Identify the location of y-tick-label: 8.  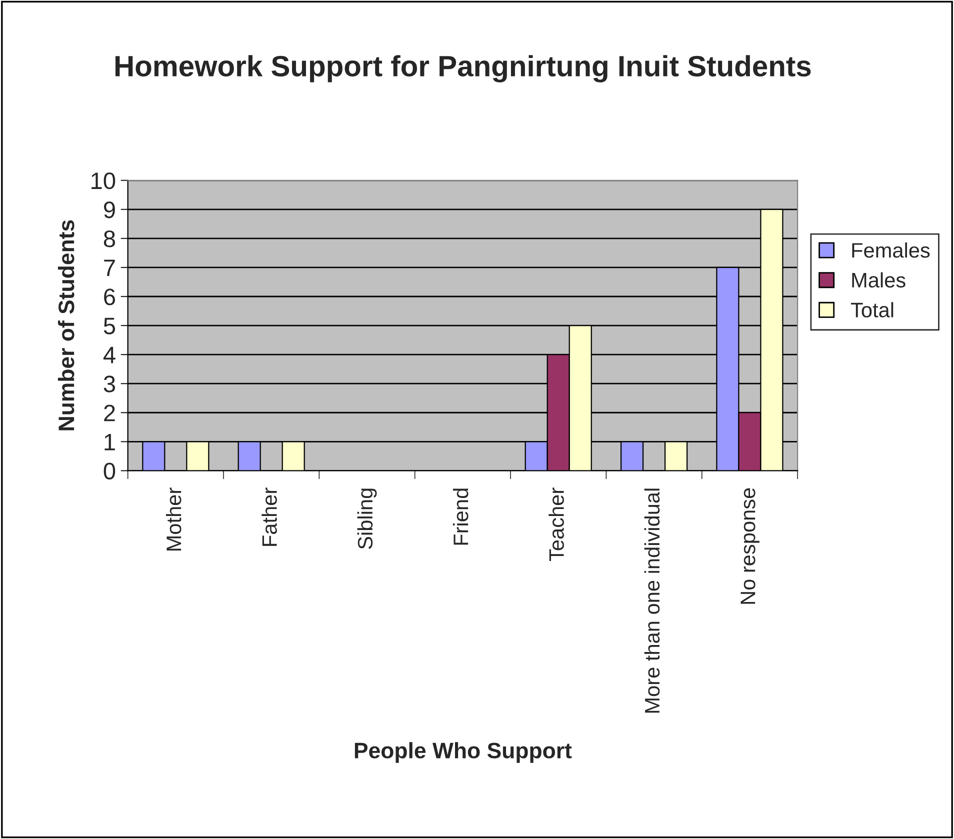
(110, 239).